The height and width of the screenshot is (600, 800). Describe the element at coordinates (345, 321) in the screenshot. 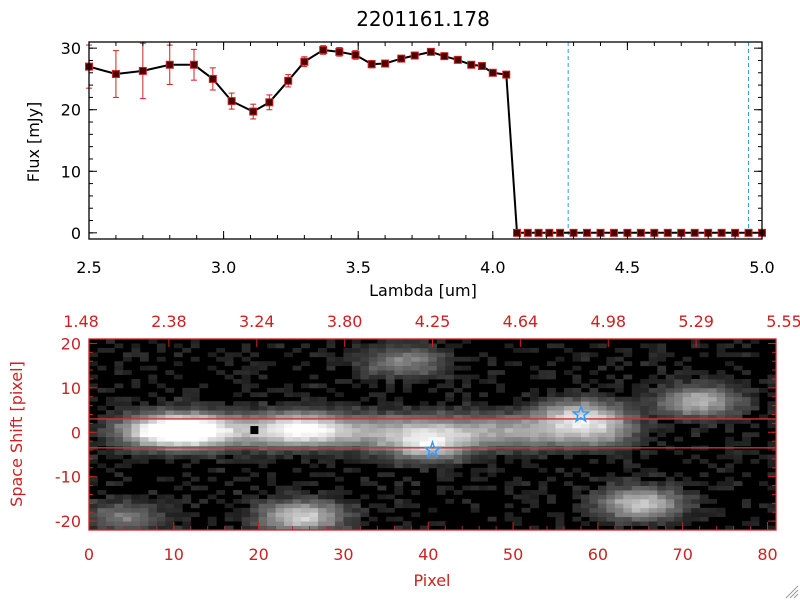

I see `wavelength-tick-label: 3.80` at that location.